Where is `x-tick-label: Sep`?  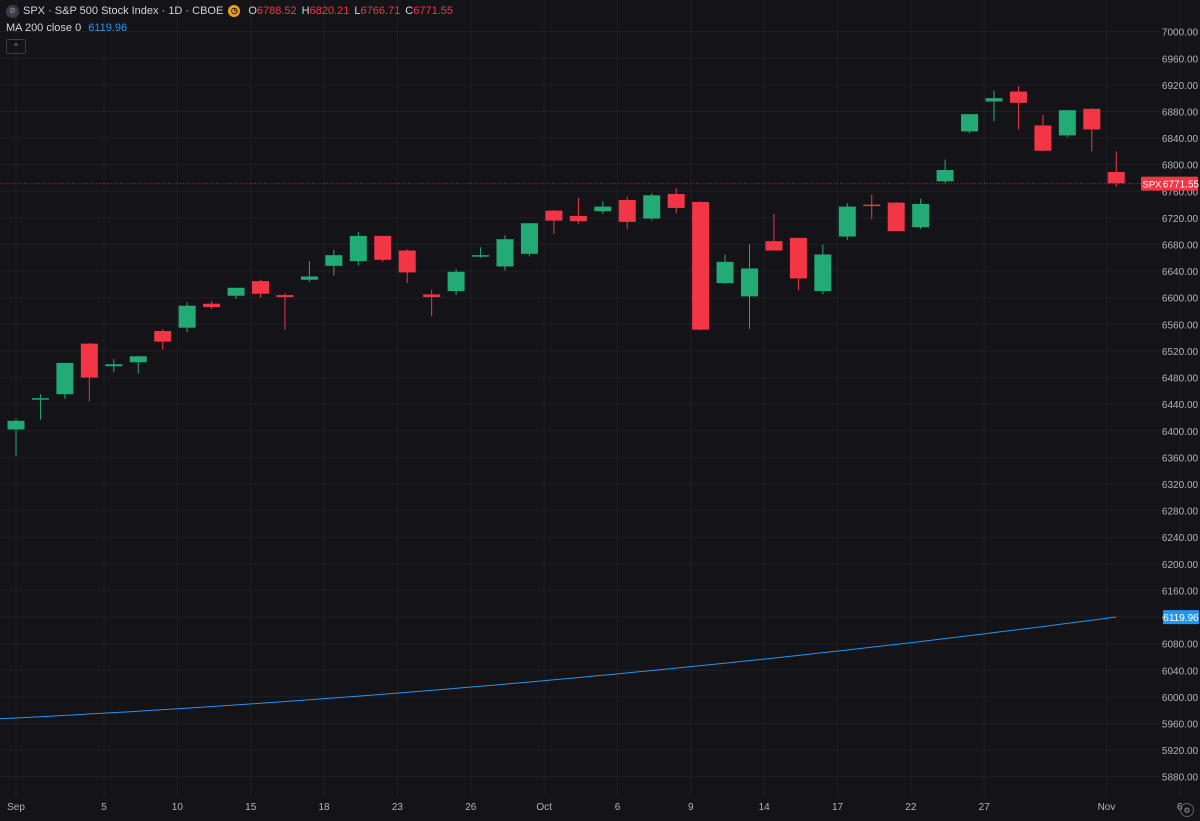 x-tick-label: Sep is located at coordinates (16, 807).